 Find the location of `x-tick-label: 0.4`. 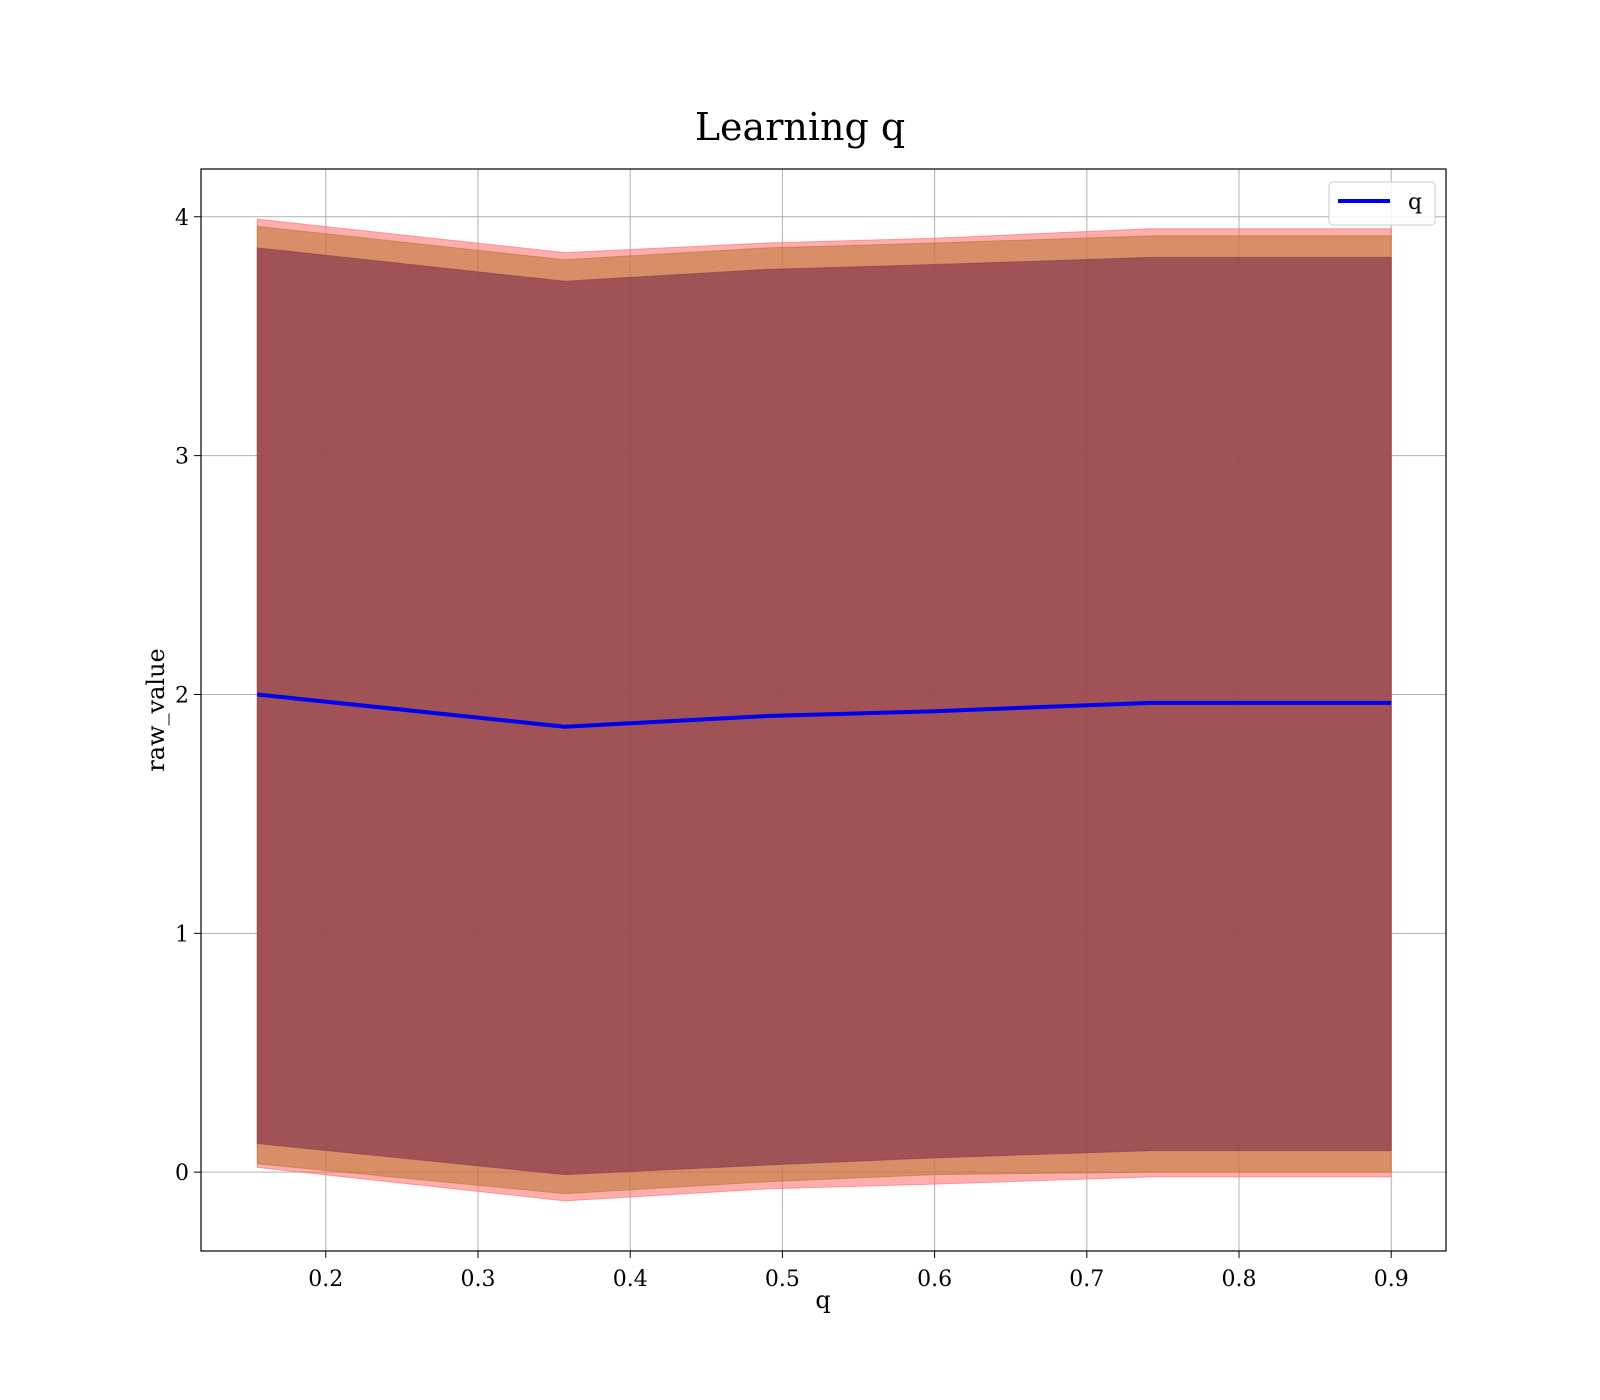

x-tick-label: 0.4 is located at coordinates (630, 1279).